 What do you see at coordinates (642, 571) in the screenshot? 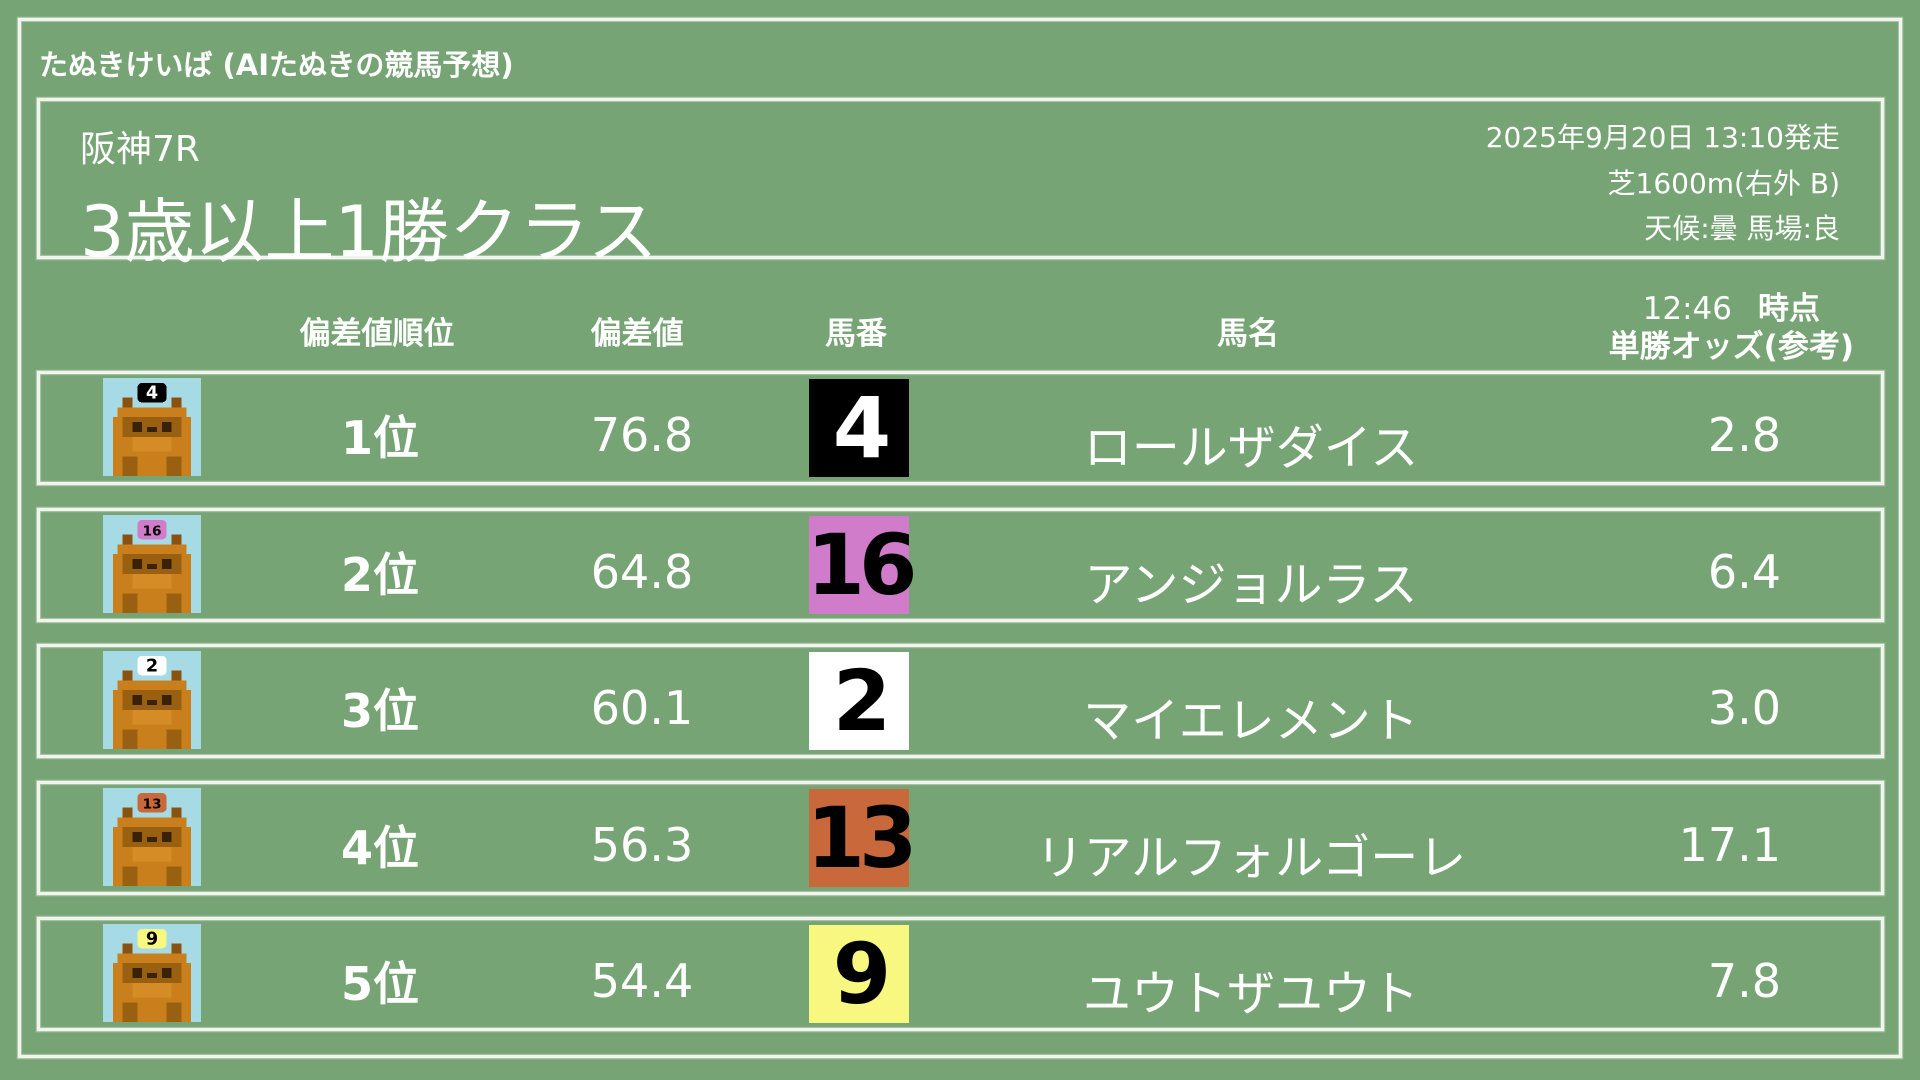
I see `score-value: 64.8` at bounding box center [642, 571].